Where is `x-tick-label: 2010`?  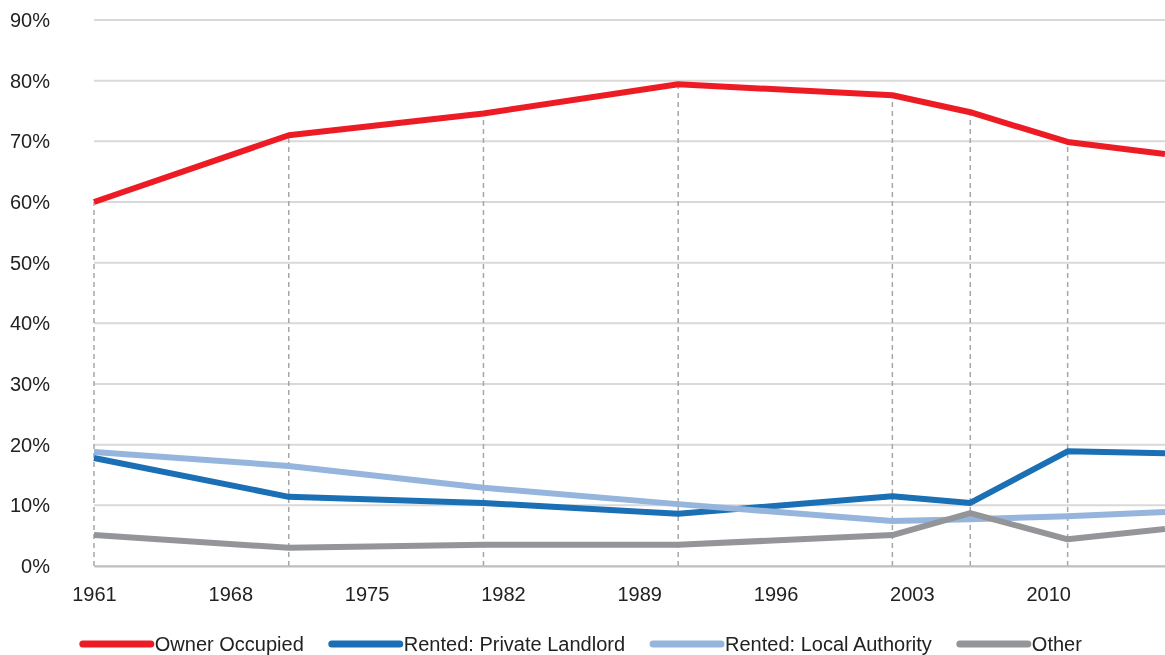 x-tick-label: 2010 is located at coordinates (1048, 594).